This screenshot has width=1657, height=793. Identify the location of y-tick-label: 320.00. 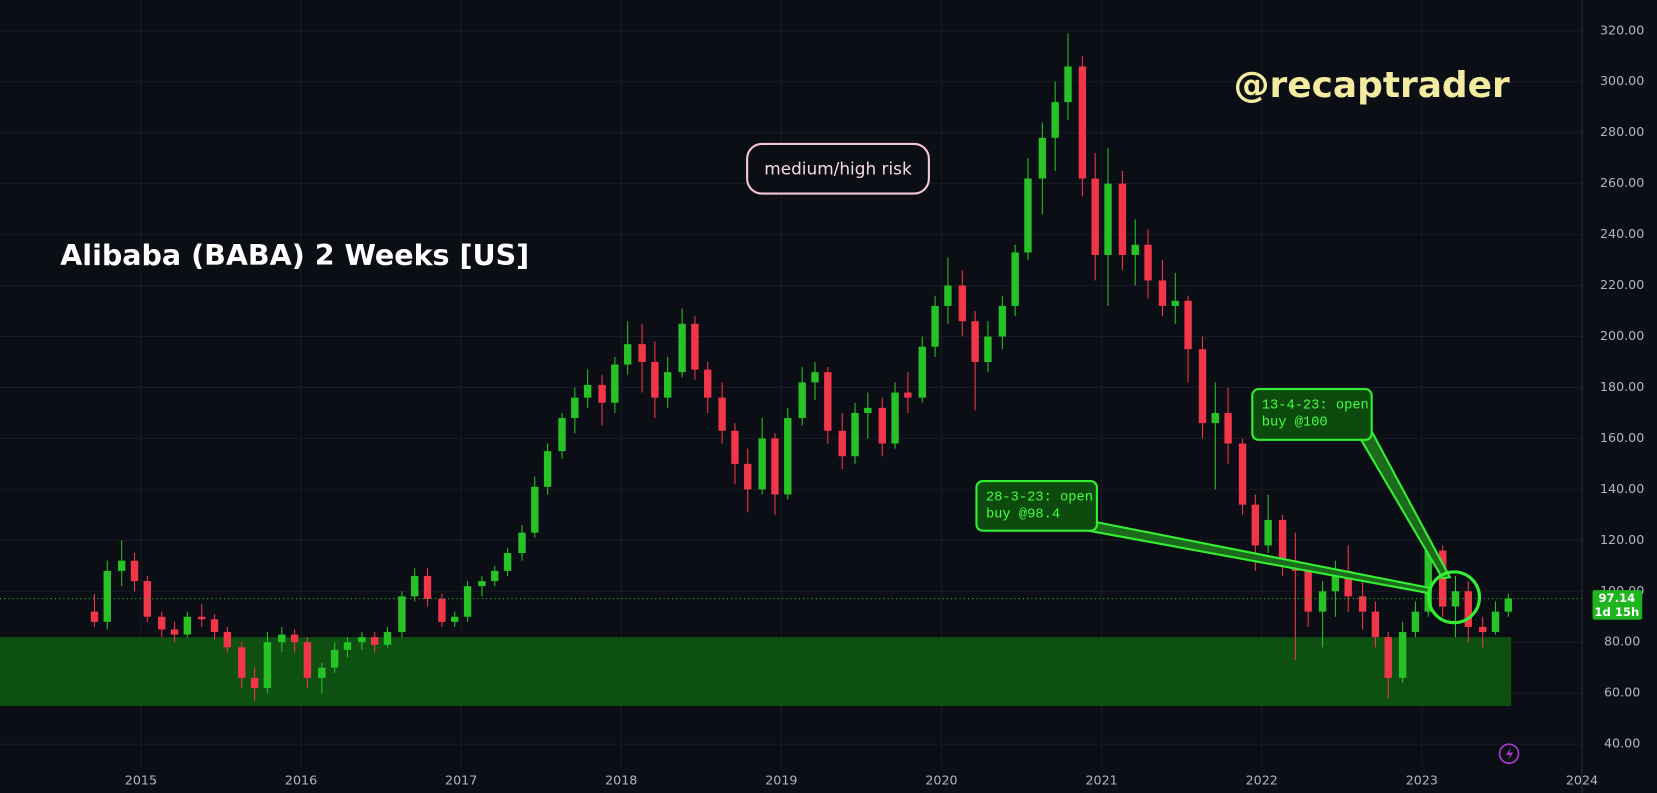
(1622, 29).